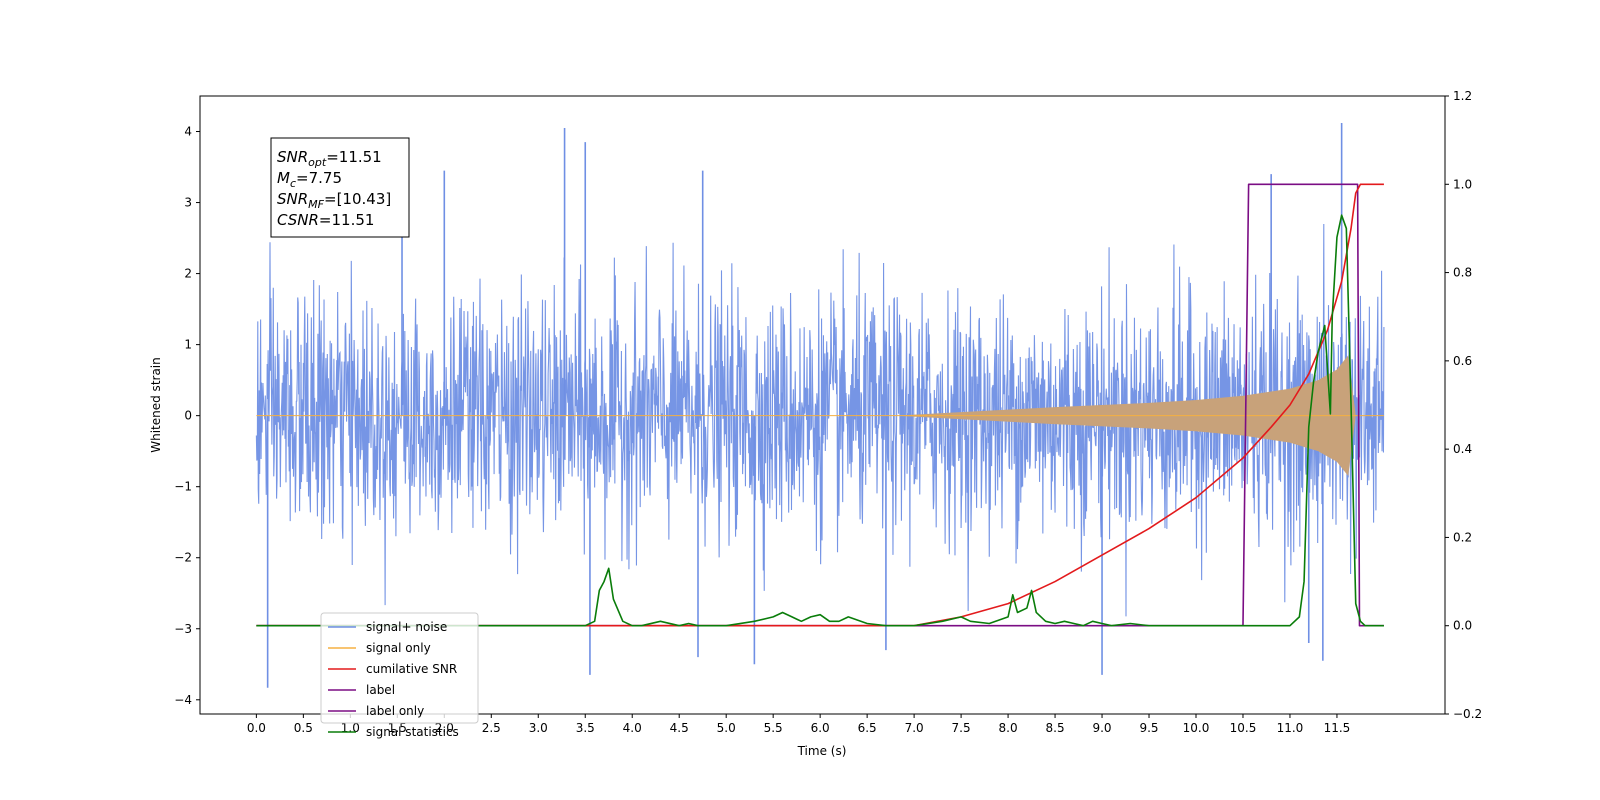  What do you see at coordinates (444, 728) in the screenshot?
I see `x-tick-label: 2.0` at bounding box center [444, 728].